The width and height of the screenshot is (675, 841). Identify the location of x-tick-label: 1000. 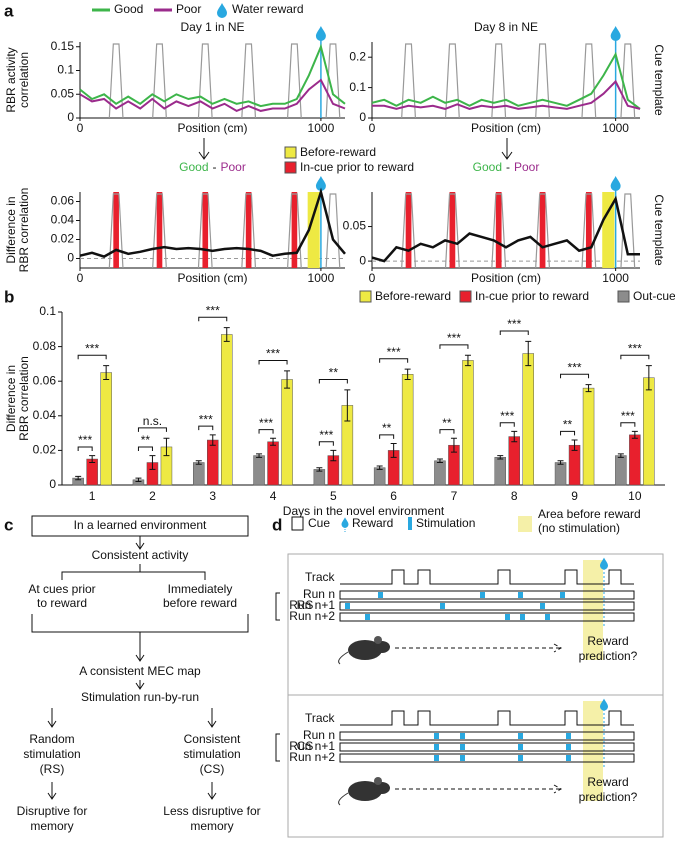
(321, 128).